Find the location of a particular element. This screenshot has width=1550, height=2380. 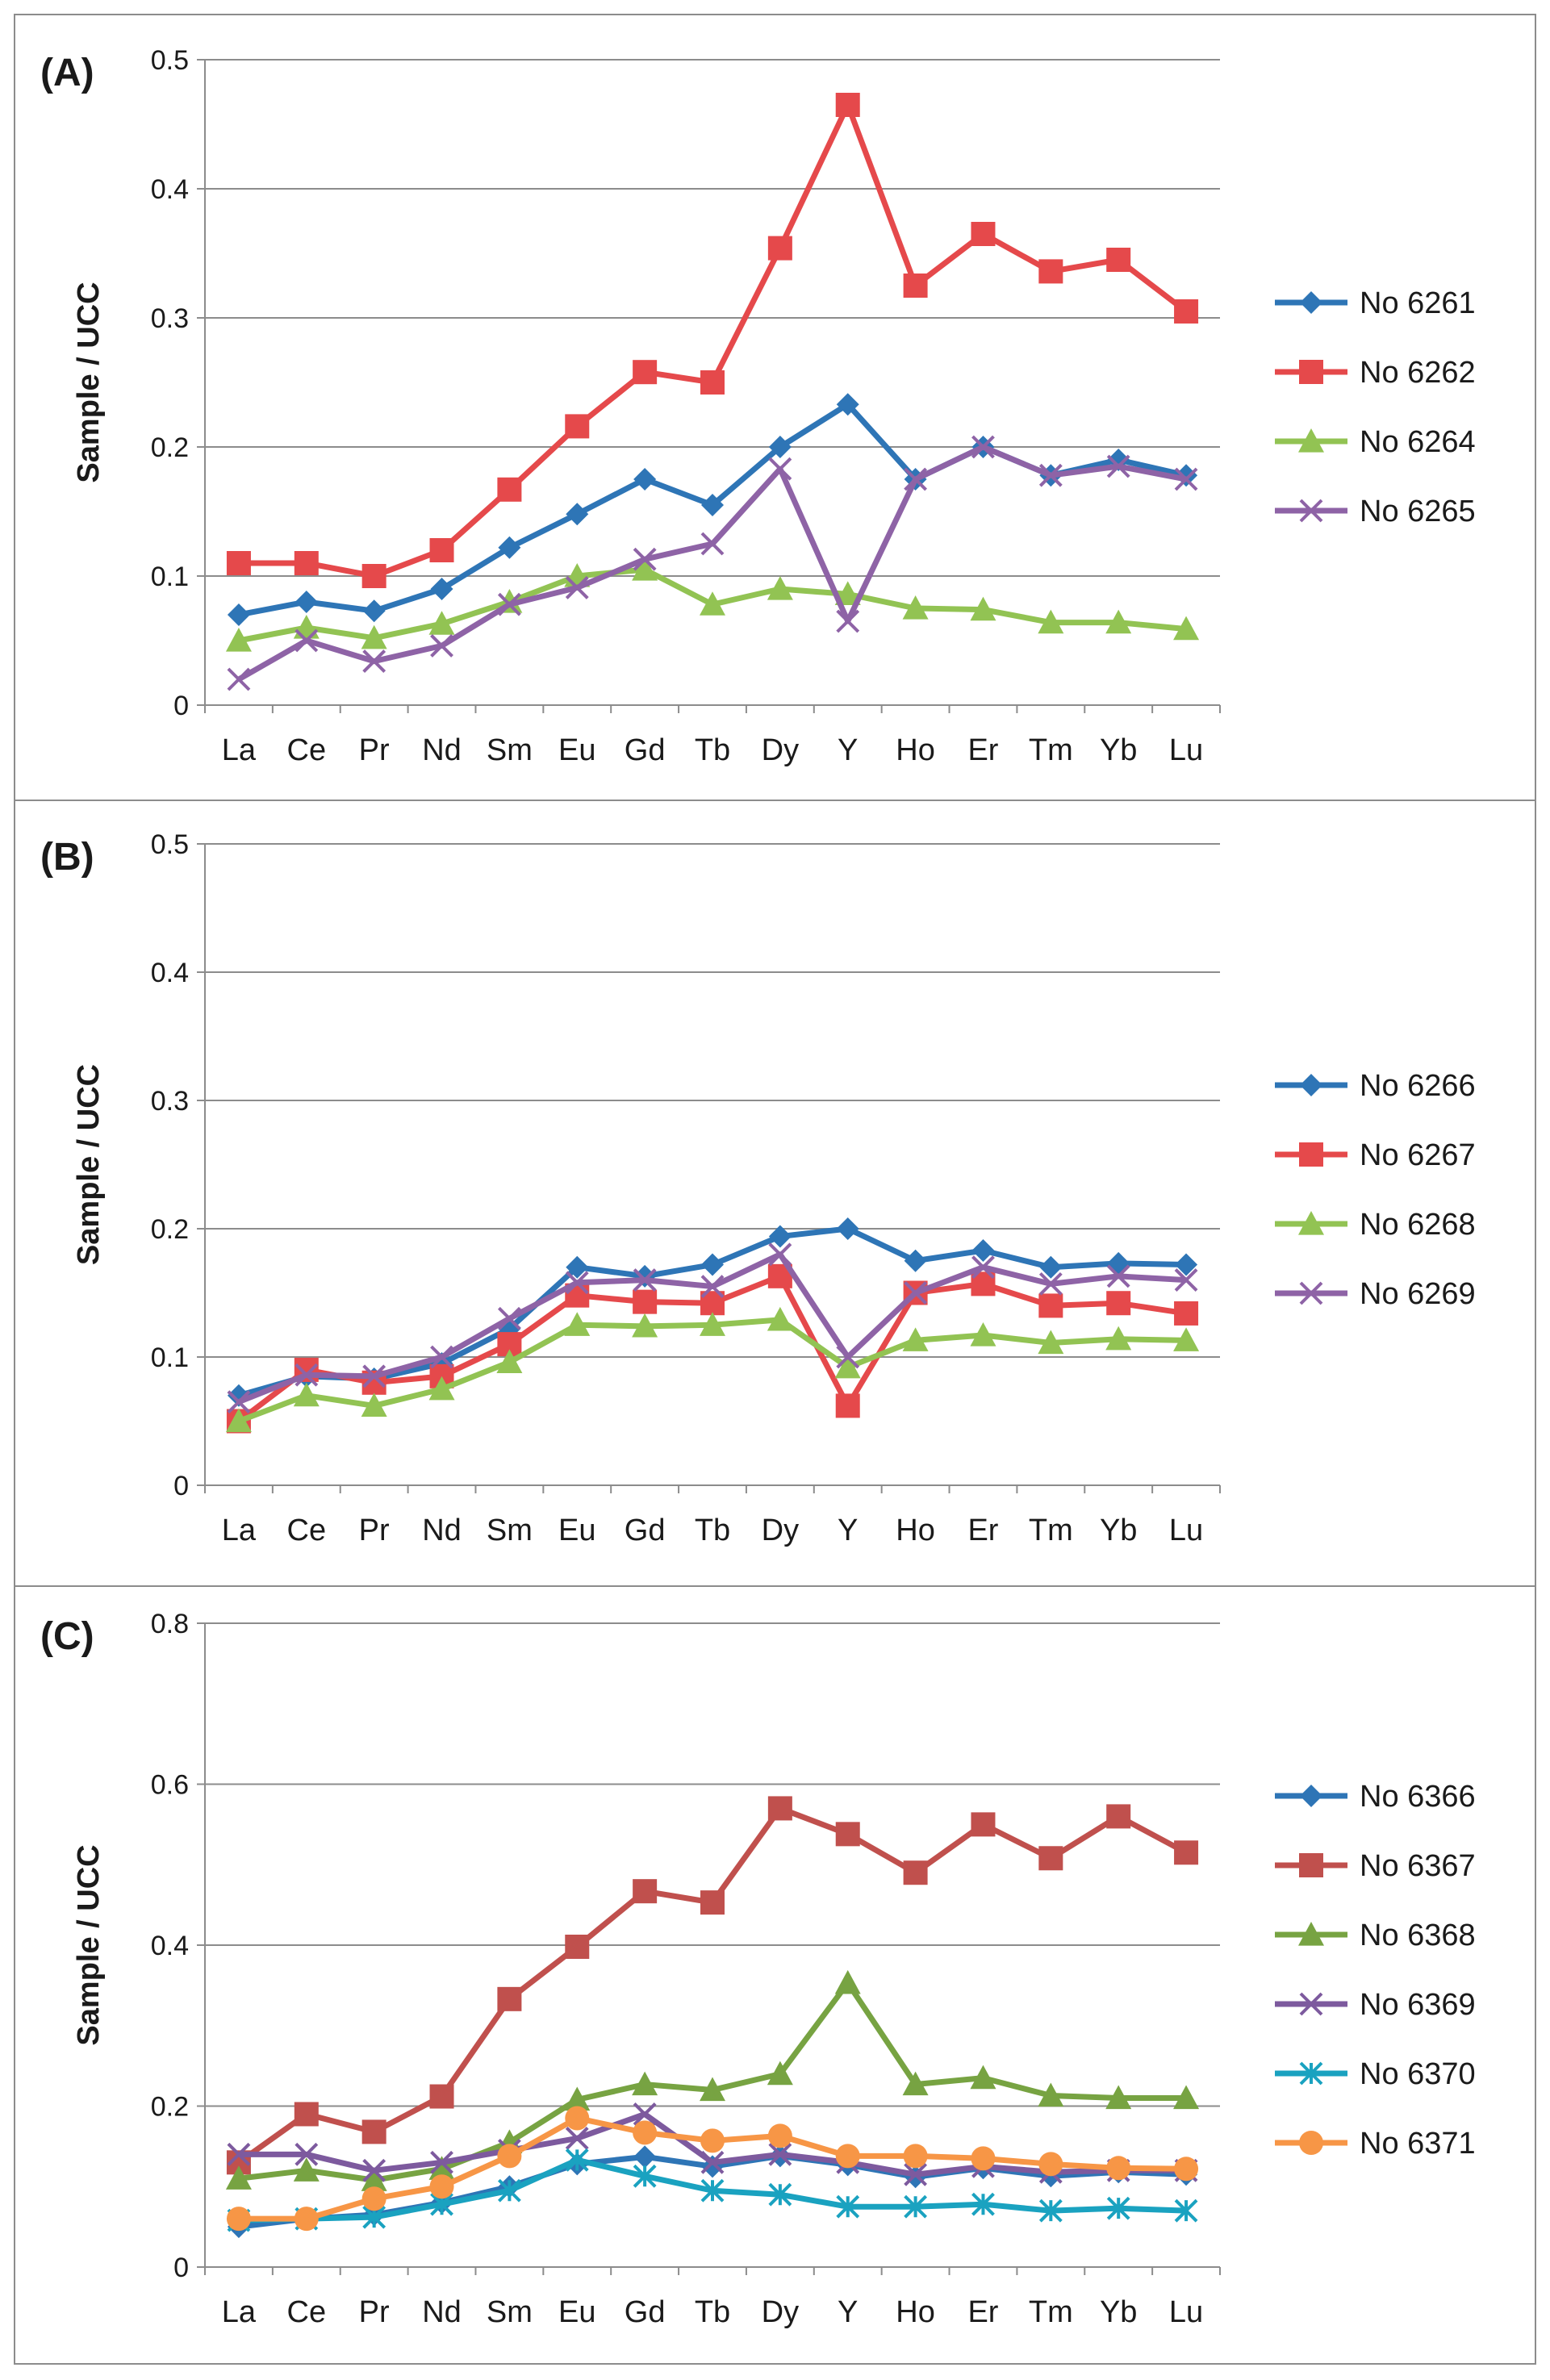

x-tick-label-lu: Lu is located at coordinates (1186, 2312).